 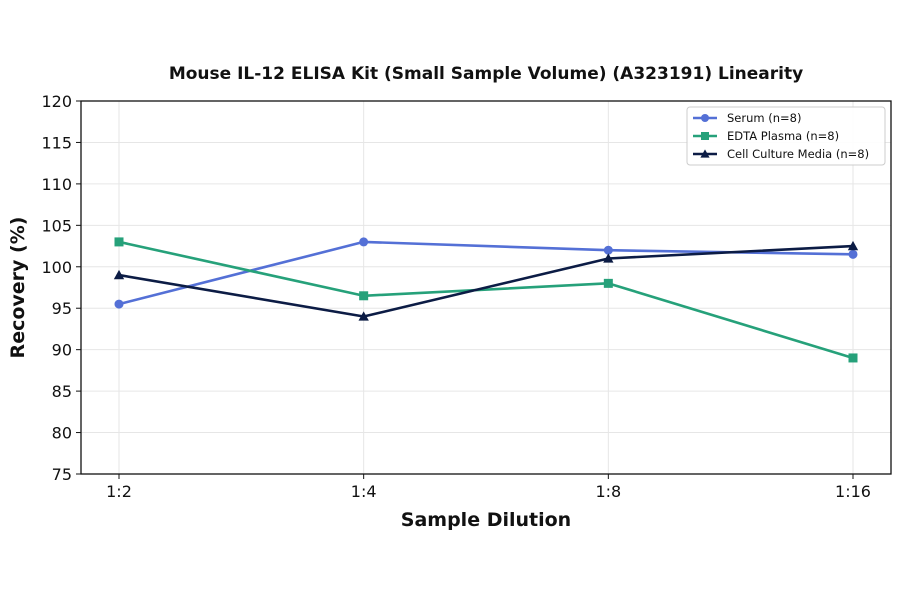 I want to click on x-axis-label: Sample Dilution, so click(x=486, y=520).